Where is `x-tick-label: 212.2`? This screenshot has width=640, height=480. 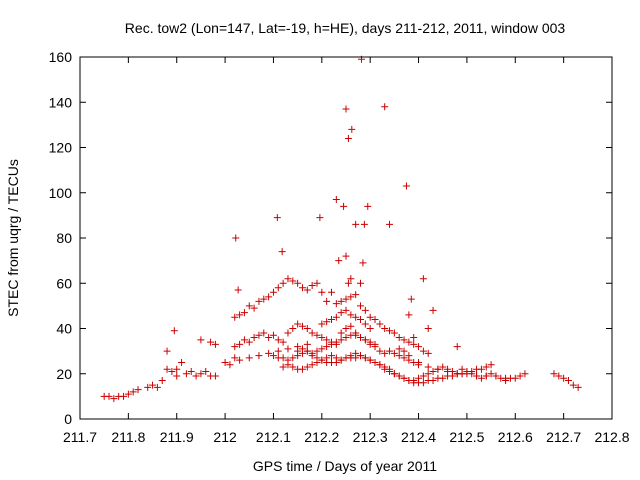
x-tick-label: 212.2 is located at coordinates (321, 437).